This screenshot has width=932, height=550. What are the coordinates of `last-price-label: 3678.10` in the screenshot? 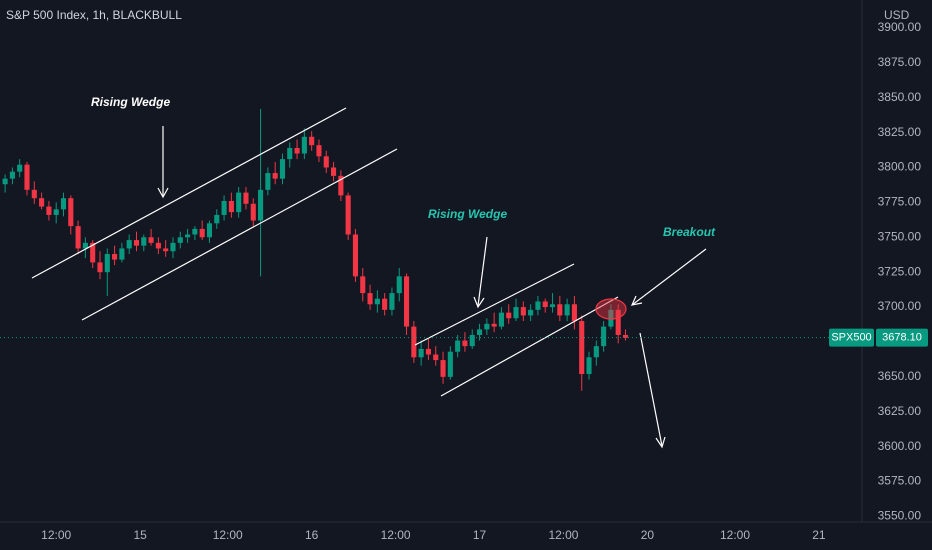 It's located at (902, 338).